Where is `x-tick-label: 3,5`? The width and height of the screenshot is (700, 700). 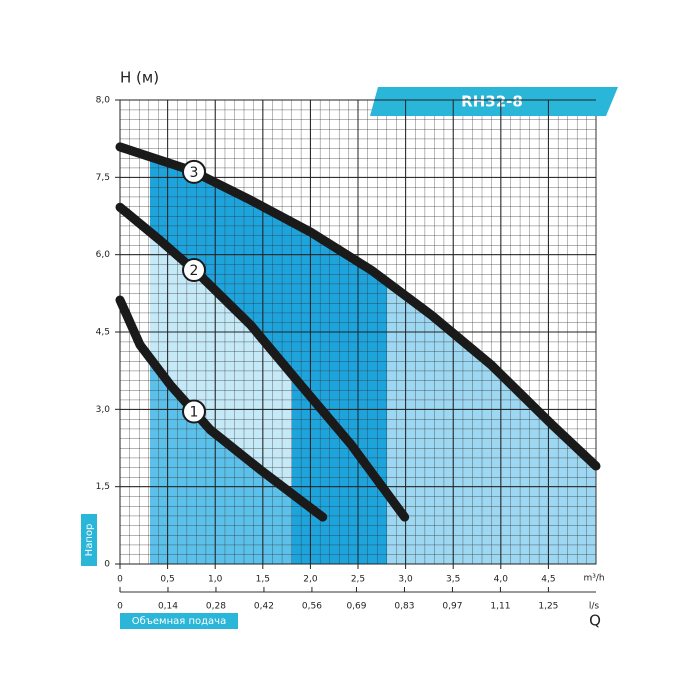 x-tick-label: 3,5 is located at coordinates (453, 580).